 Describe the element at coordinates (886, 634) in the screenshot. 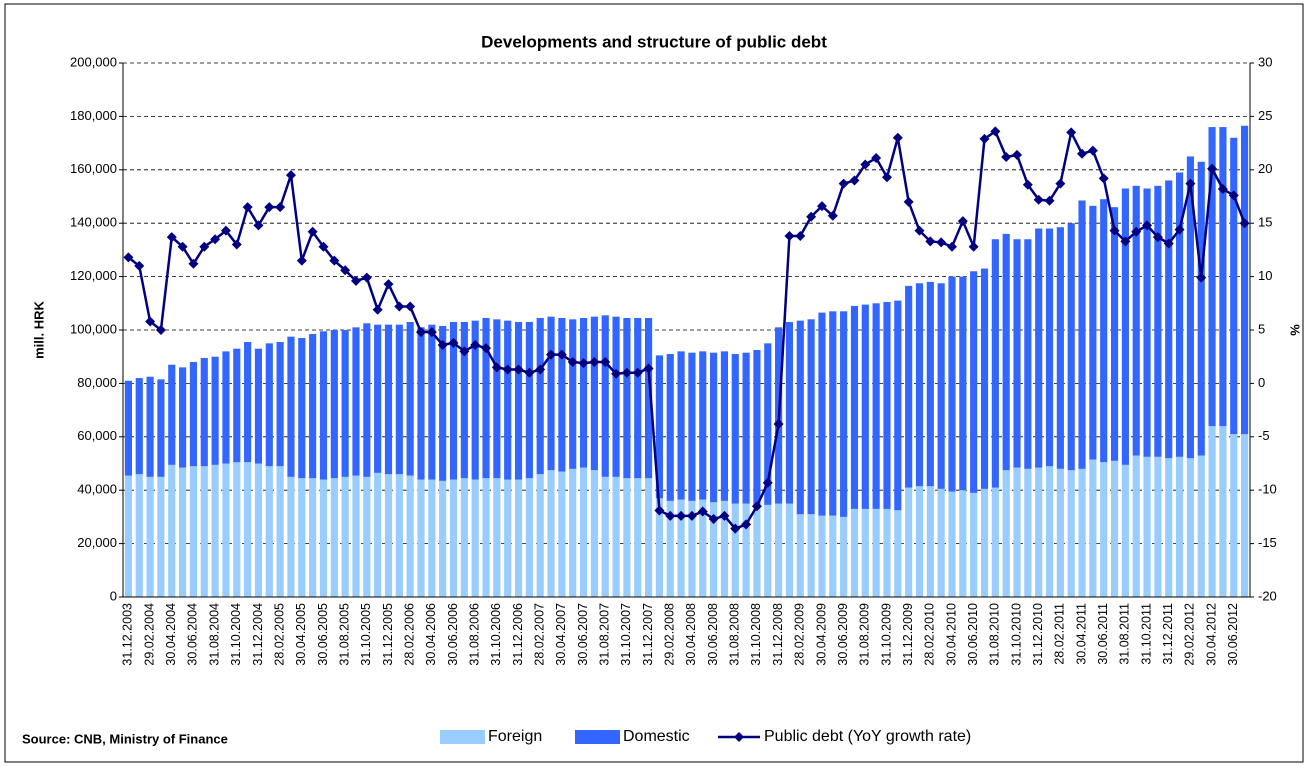

I see `x-tick-label: 31.10.2009` at that location.